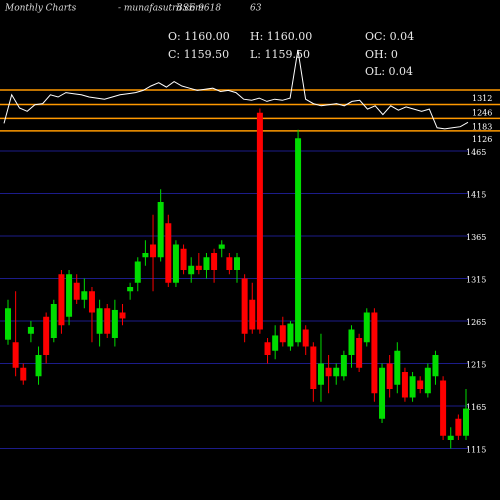  Describe the element at coordinates (161, 9) in the screenshot. I see `site: - munafasutra.com` at that location.